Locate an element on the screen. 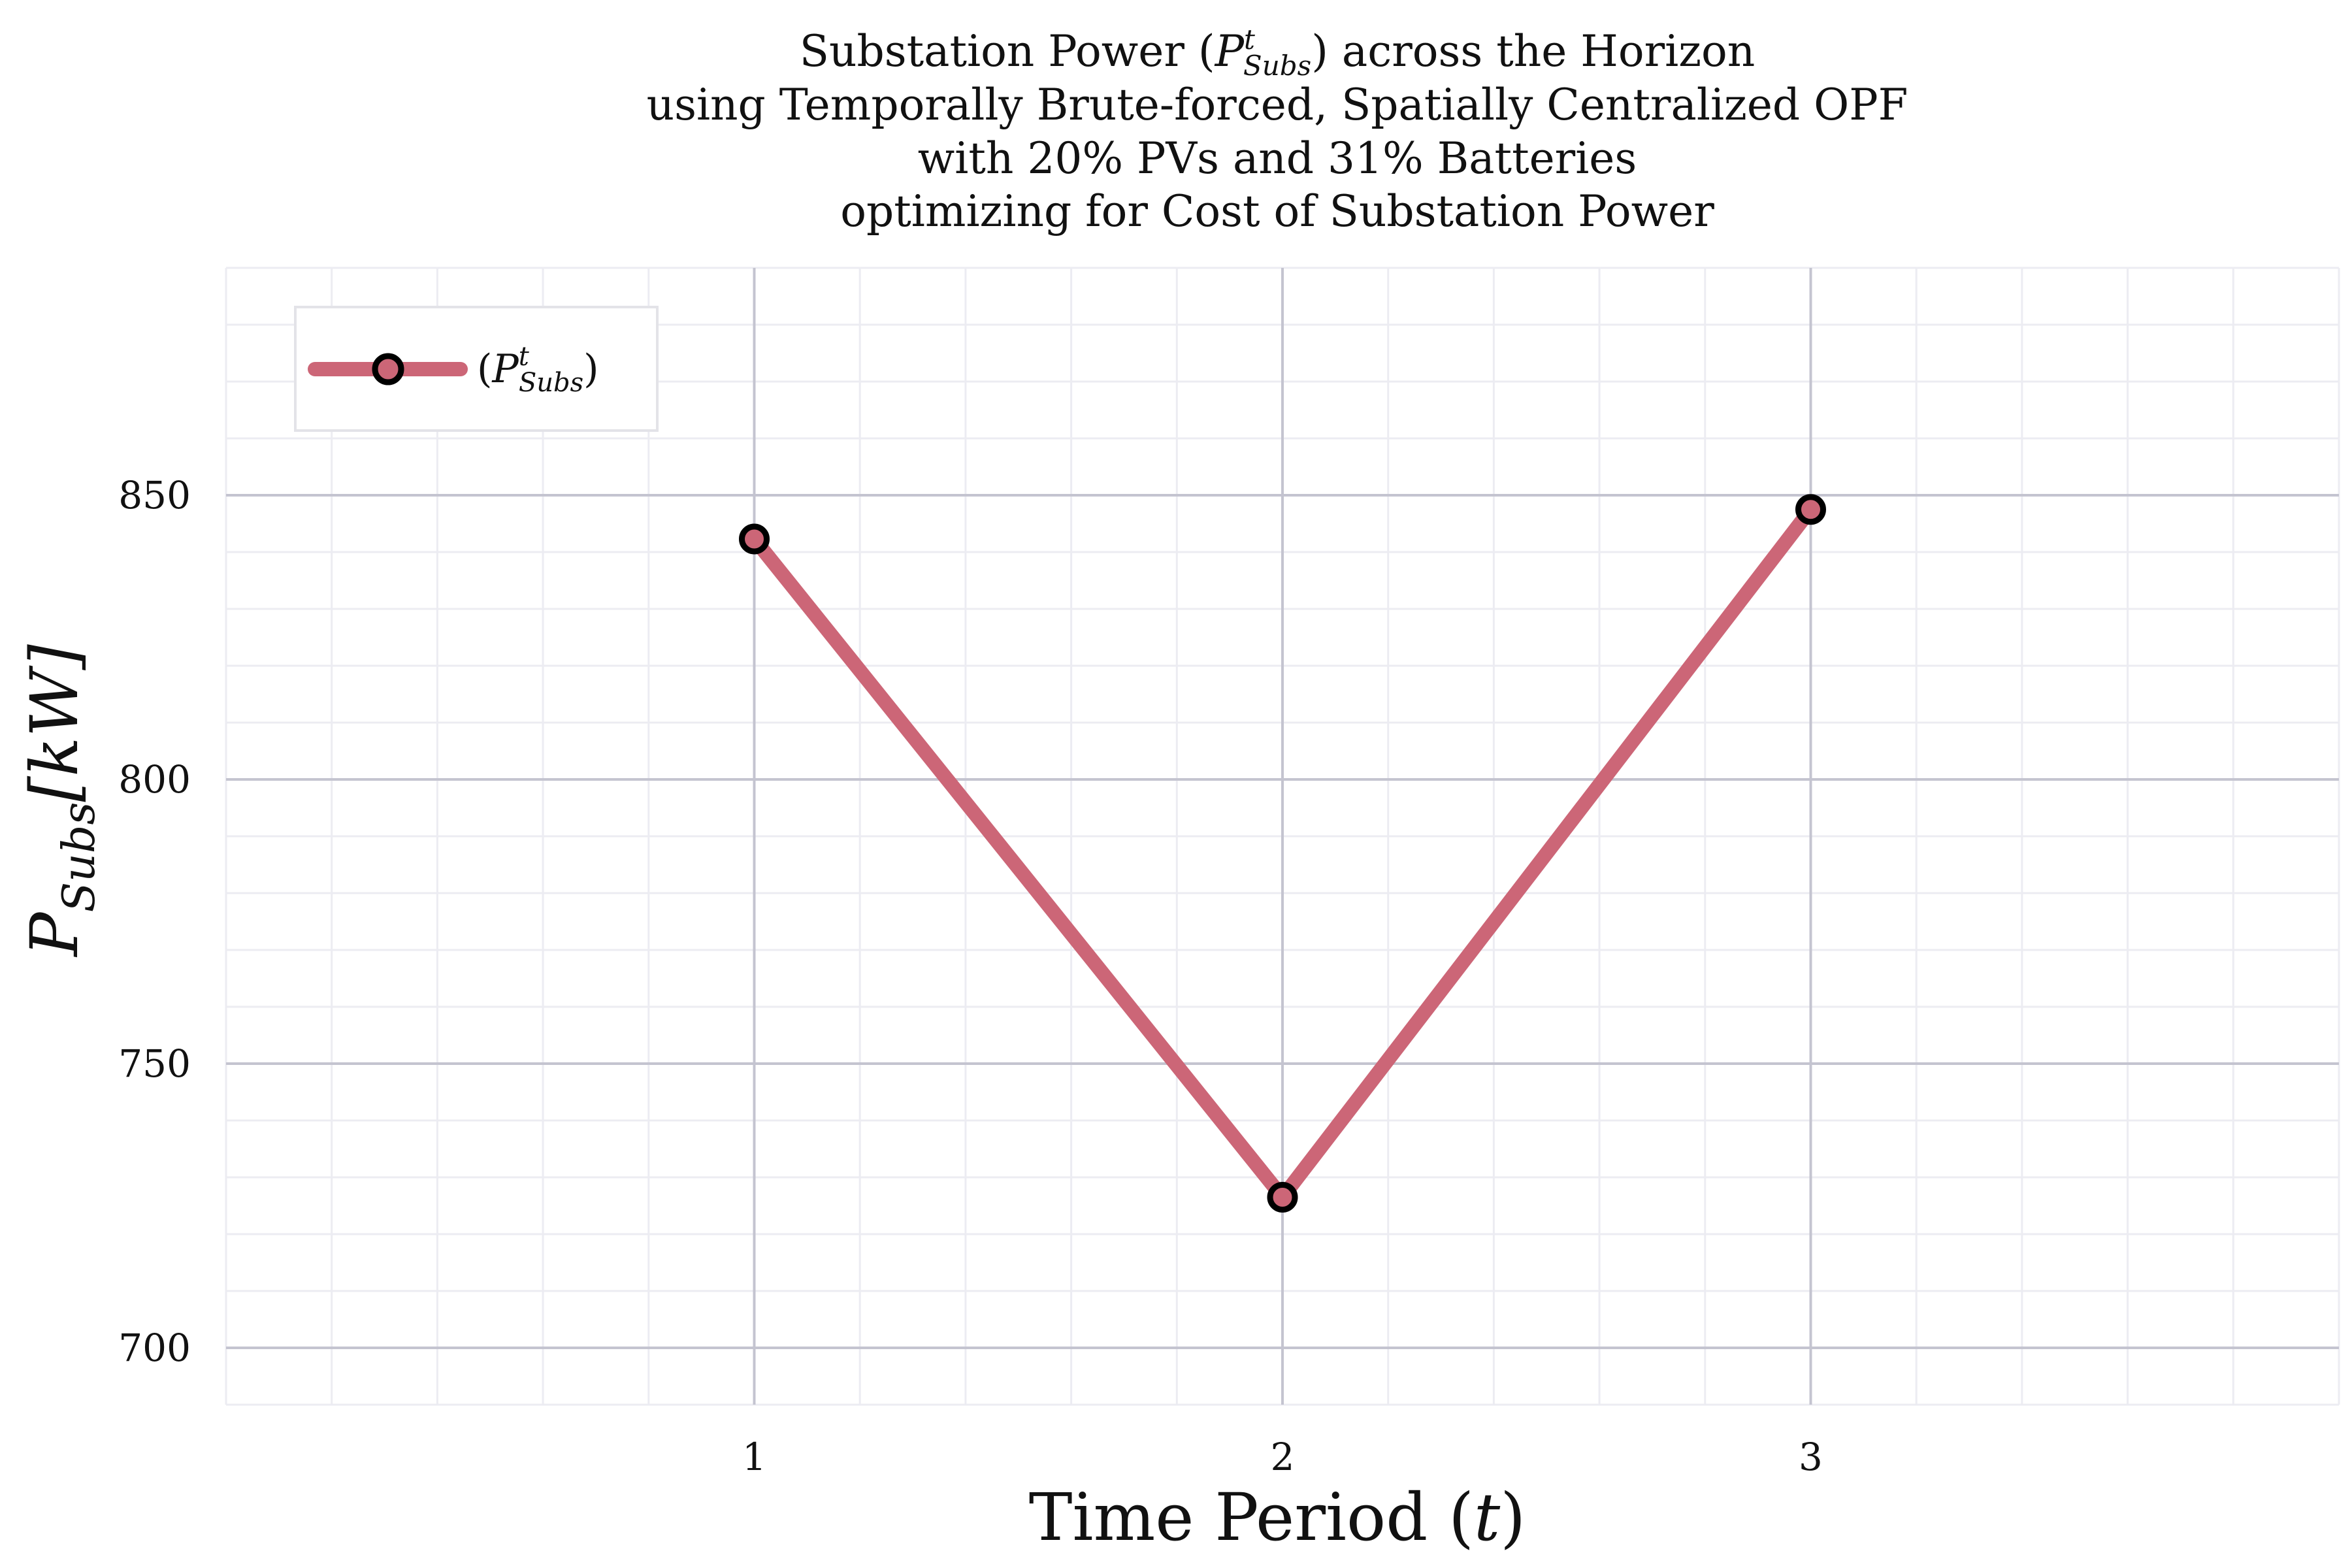 The width and height of the screenshot is (2352, 1568). x-axis-title: Time Period (t) is located at coordinates (1277, 1517).